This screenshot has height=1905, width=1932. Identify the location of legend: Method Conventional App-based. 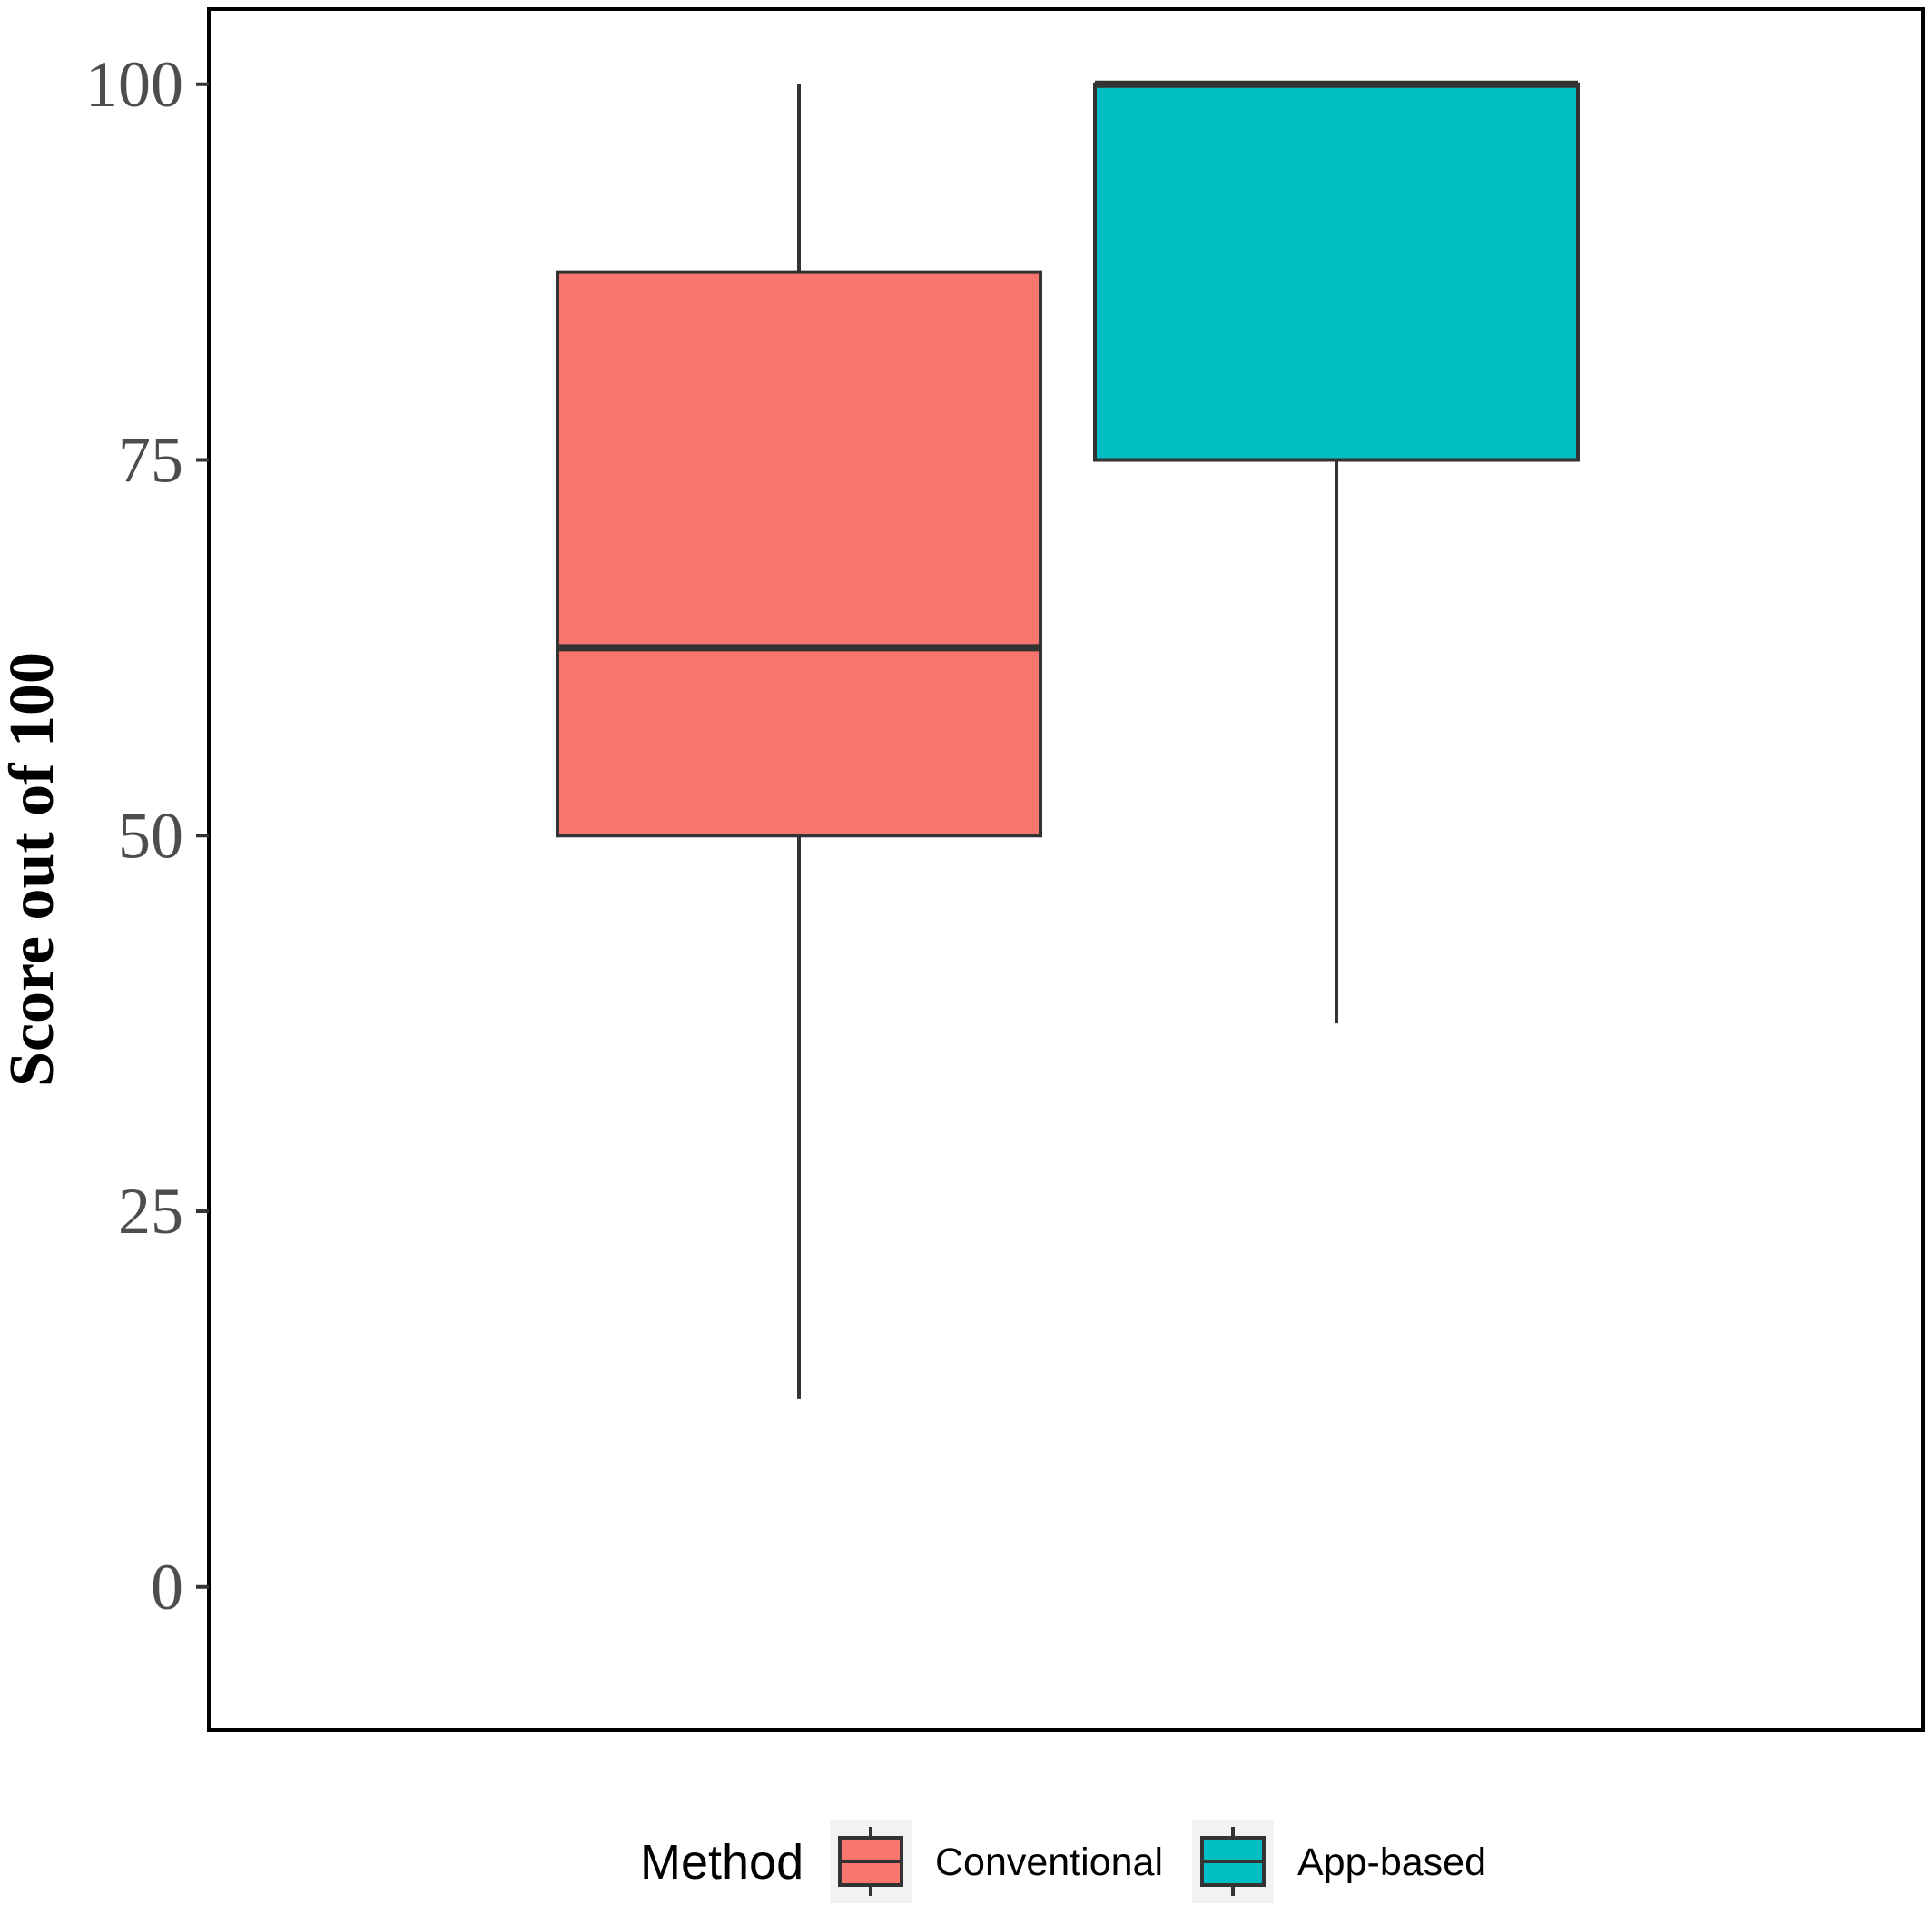
(1063, 1861).